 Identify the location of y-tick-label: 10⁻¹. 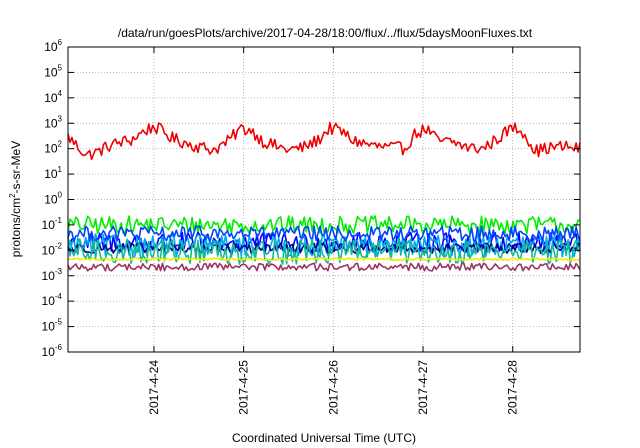
(52, 224).